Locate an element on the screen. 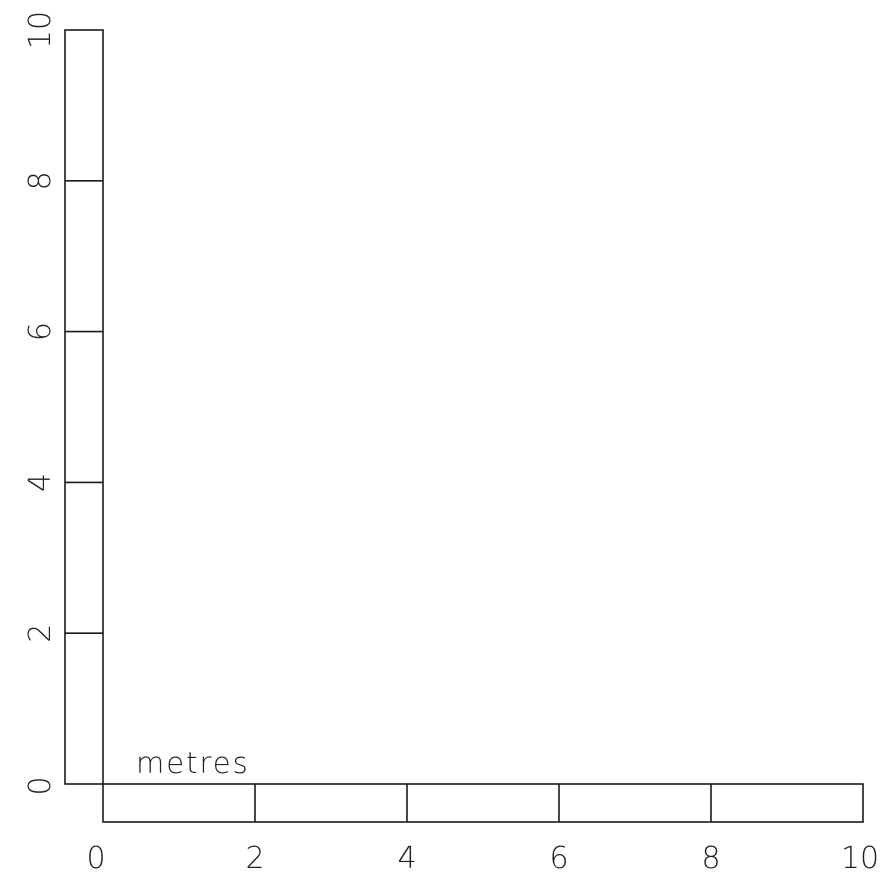 The image size is (884, 874). vertical-tick-label-8: 8 is located at coordinates (40, 180).